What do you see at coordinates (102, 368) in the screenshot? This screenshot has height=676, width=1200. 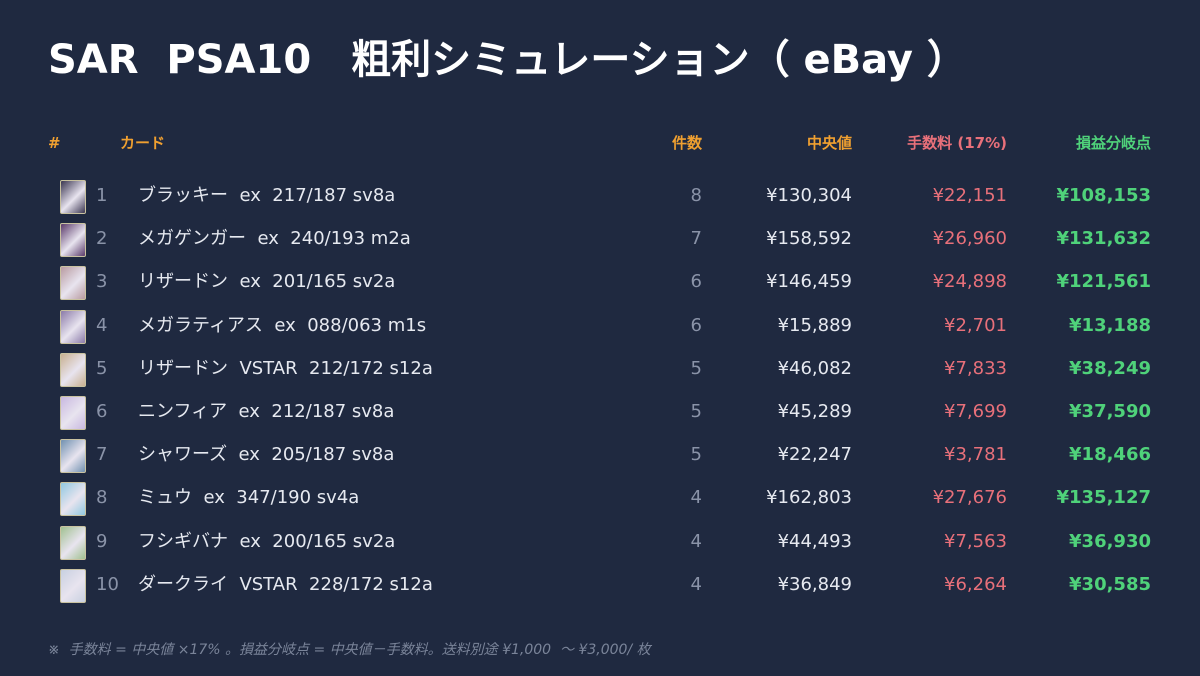 I see `rank: 5` at bounding box center [102, 368].